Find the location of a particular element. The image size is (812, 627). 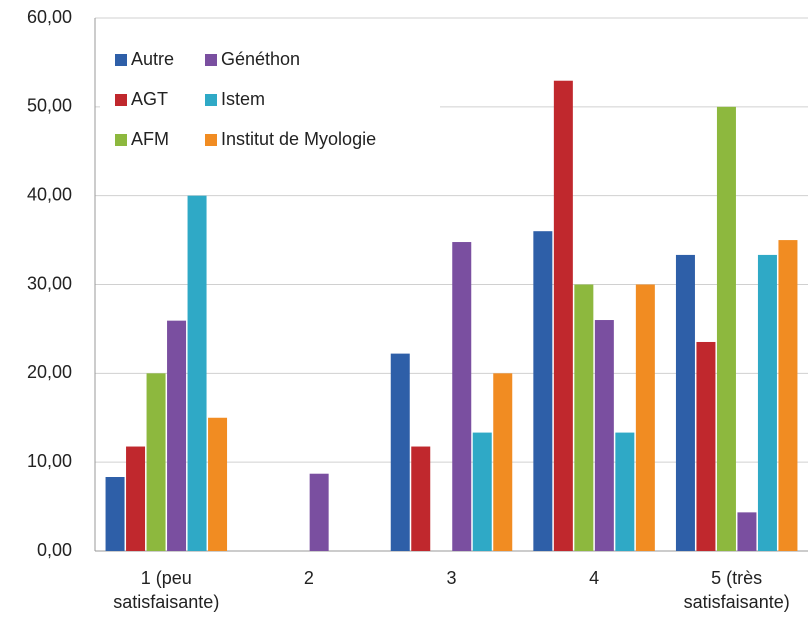

y-tick-label: 40,00 is located at coordinates (49, 194).